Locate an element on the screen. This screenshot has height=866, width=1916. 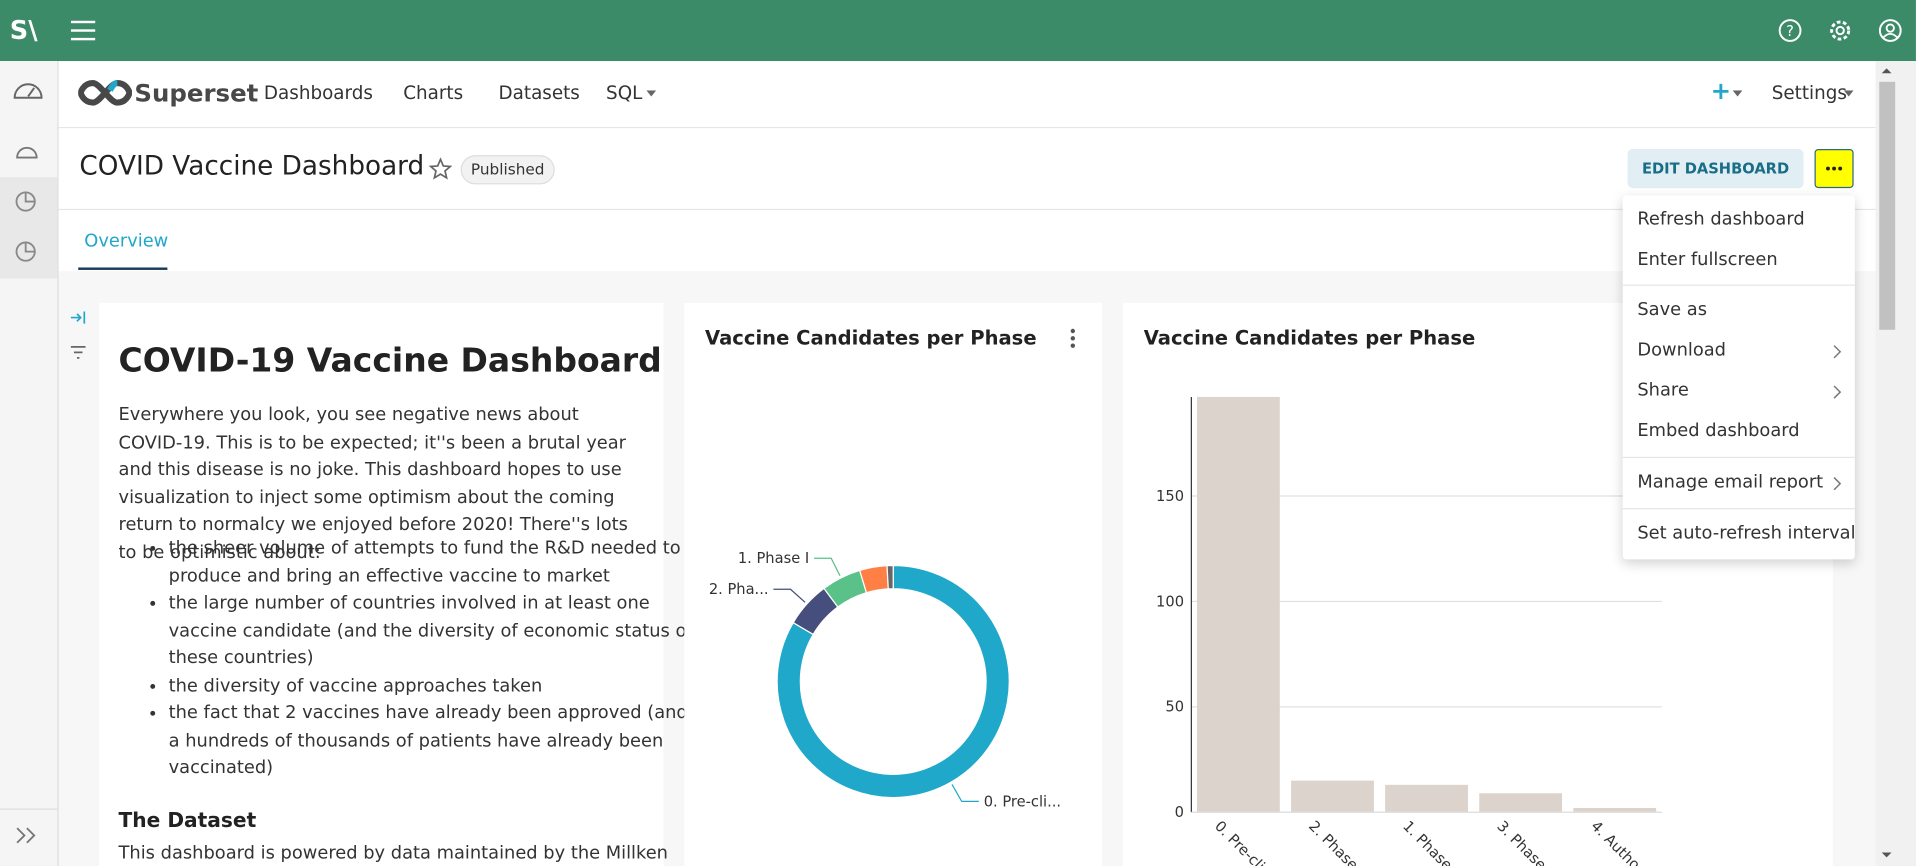
app-logo: S\ is located at coordinates (28, 31).